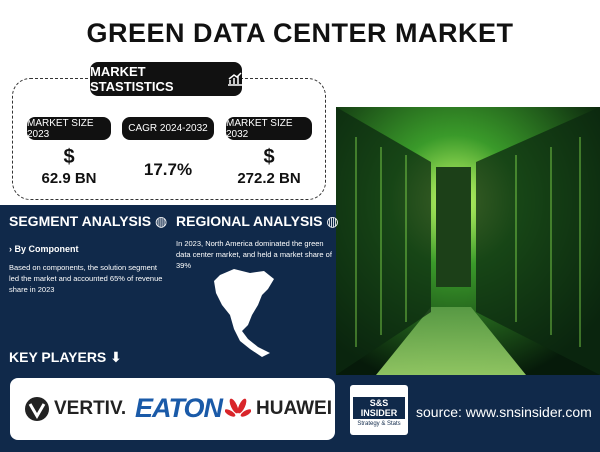  What do you see at coordinates (69, 178) in the screenshot?
I see `stat-value: 62.9 BN` at bounding box center [69, 178].